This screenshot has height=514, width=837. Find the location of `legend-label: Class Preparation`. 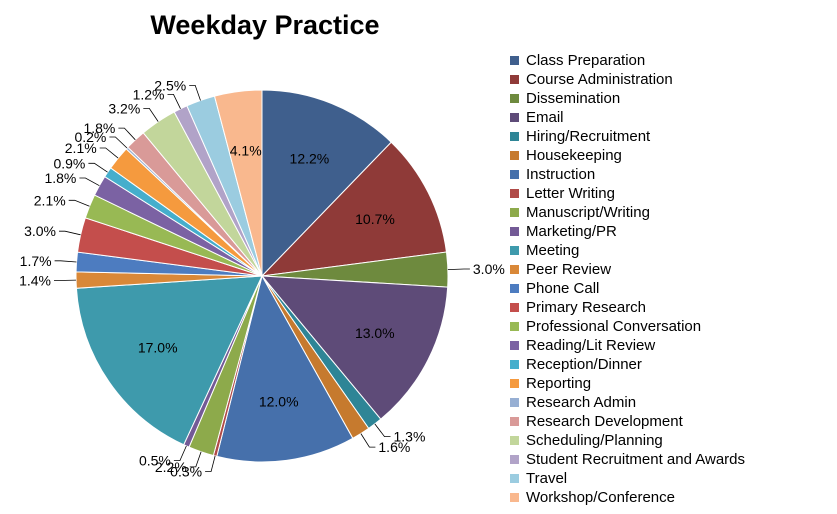

legend-label: Class Preparation is located at coordinates (586, 60).